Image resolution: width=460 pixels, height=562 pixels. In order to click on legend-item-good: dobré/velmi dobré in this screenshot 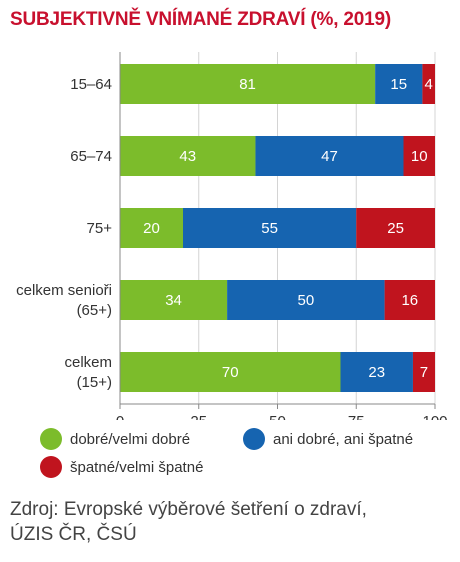, I will do `click(115, 439)`.